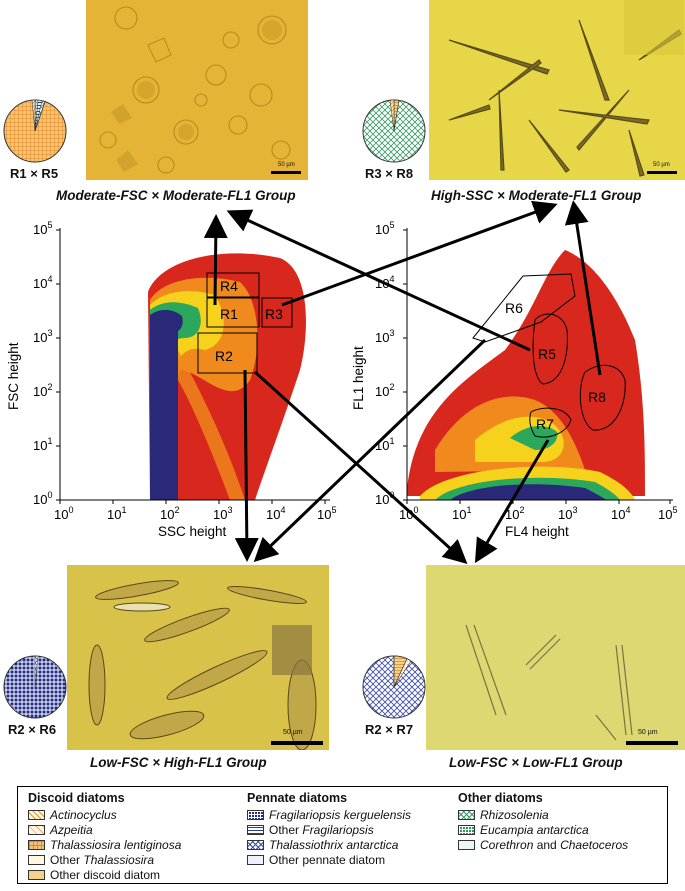 The width and height of the screenshot is (685, 891). Describe the element at coordinates (322, 844) in the screenshot. I see `legend-item: Thalassiothrix antarctica` at that location.